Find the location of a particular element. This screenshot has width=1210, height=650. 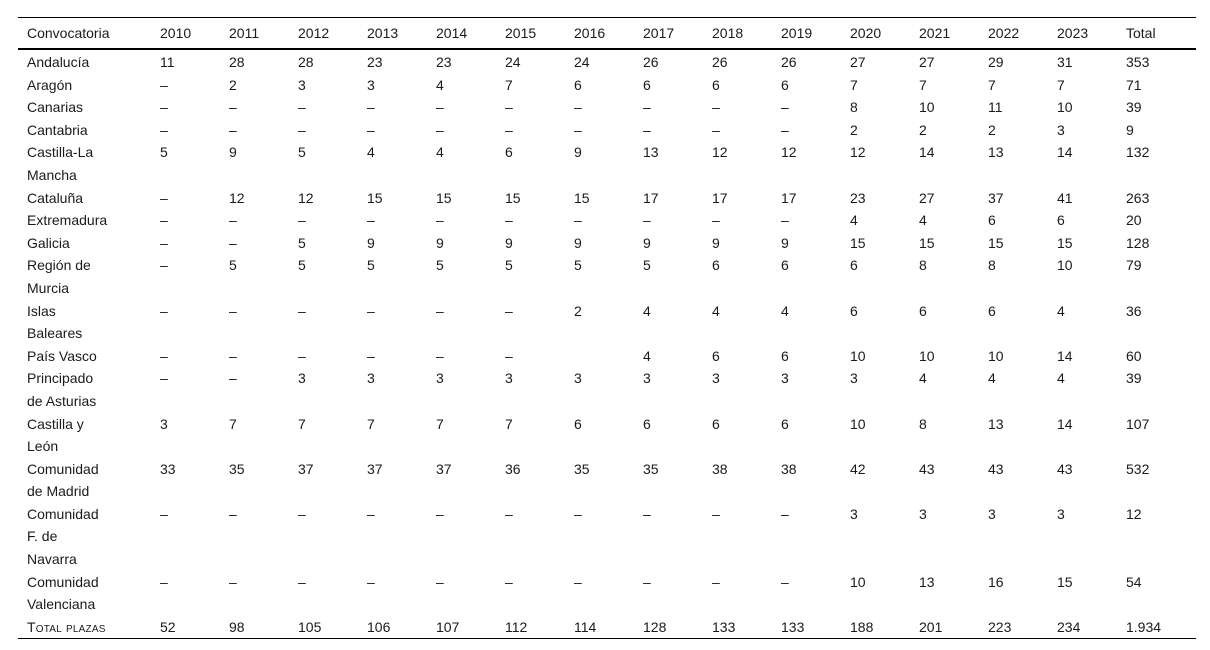

cell: 26 is located at coordinates (651, 62).